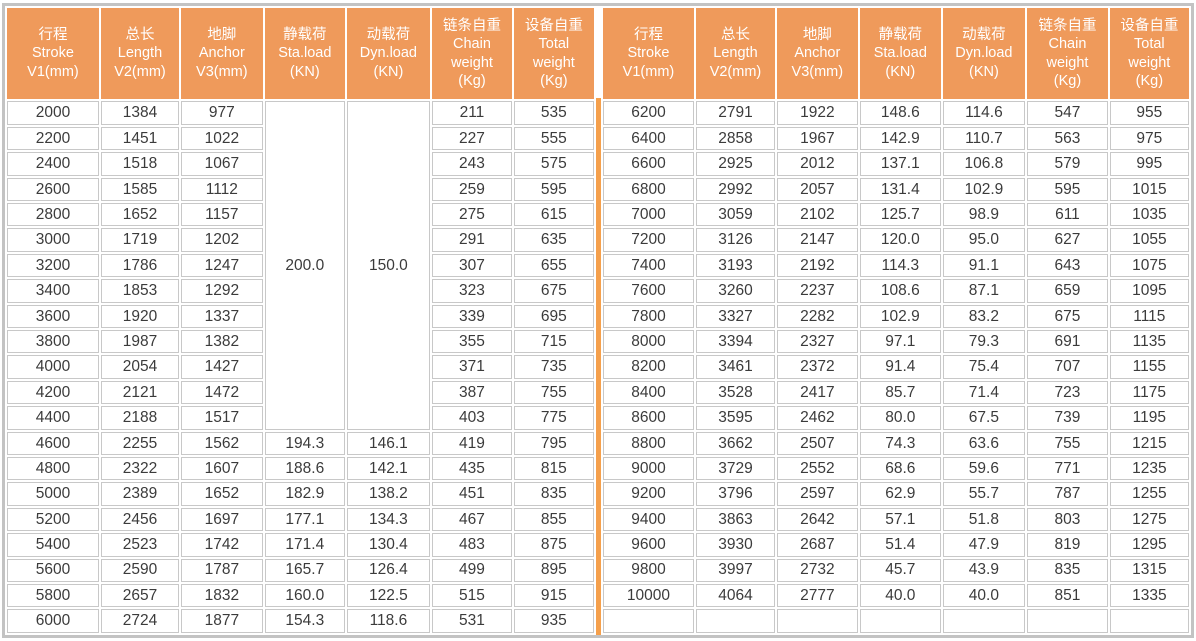 The width and height of the screenshot is (1196, 641). Describe the element at coordinates (895, 545) in the screenshot. I see `table-row: 9600 3930 2687 51.4 47.9 819 1295` at that location.